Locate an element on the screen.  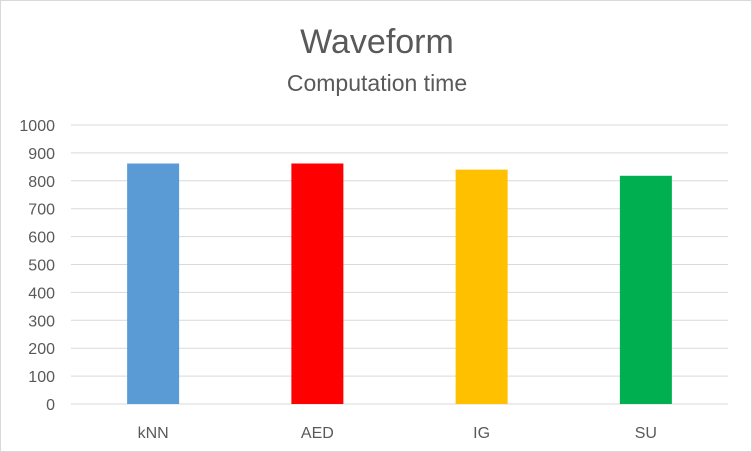
y-tick-label: 600 is located at coordinates (41, 238).